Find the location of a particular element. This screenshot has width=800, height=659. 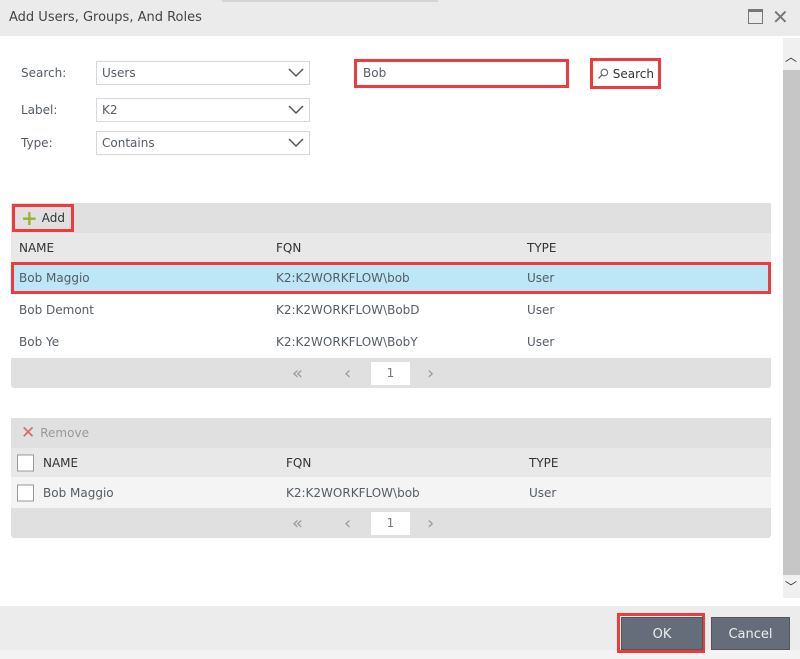

search-select-value: Users is located at coordinates (119, 73).